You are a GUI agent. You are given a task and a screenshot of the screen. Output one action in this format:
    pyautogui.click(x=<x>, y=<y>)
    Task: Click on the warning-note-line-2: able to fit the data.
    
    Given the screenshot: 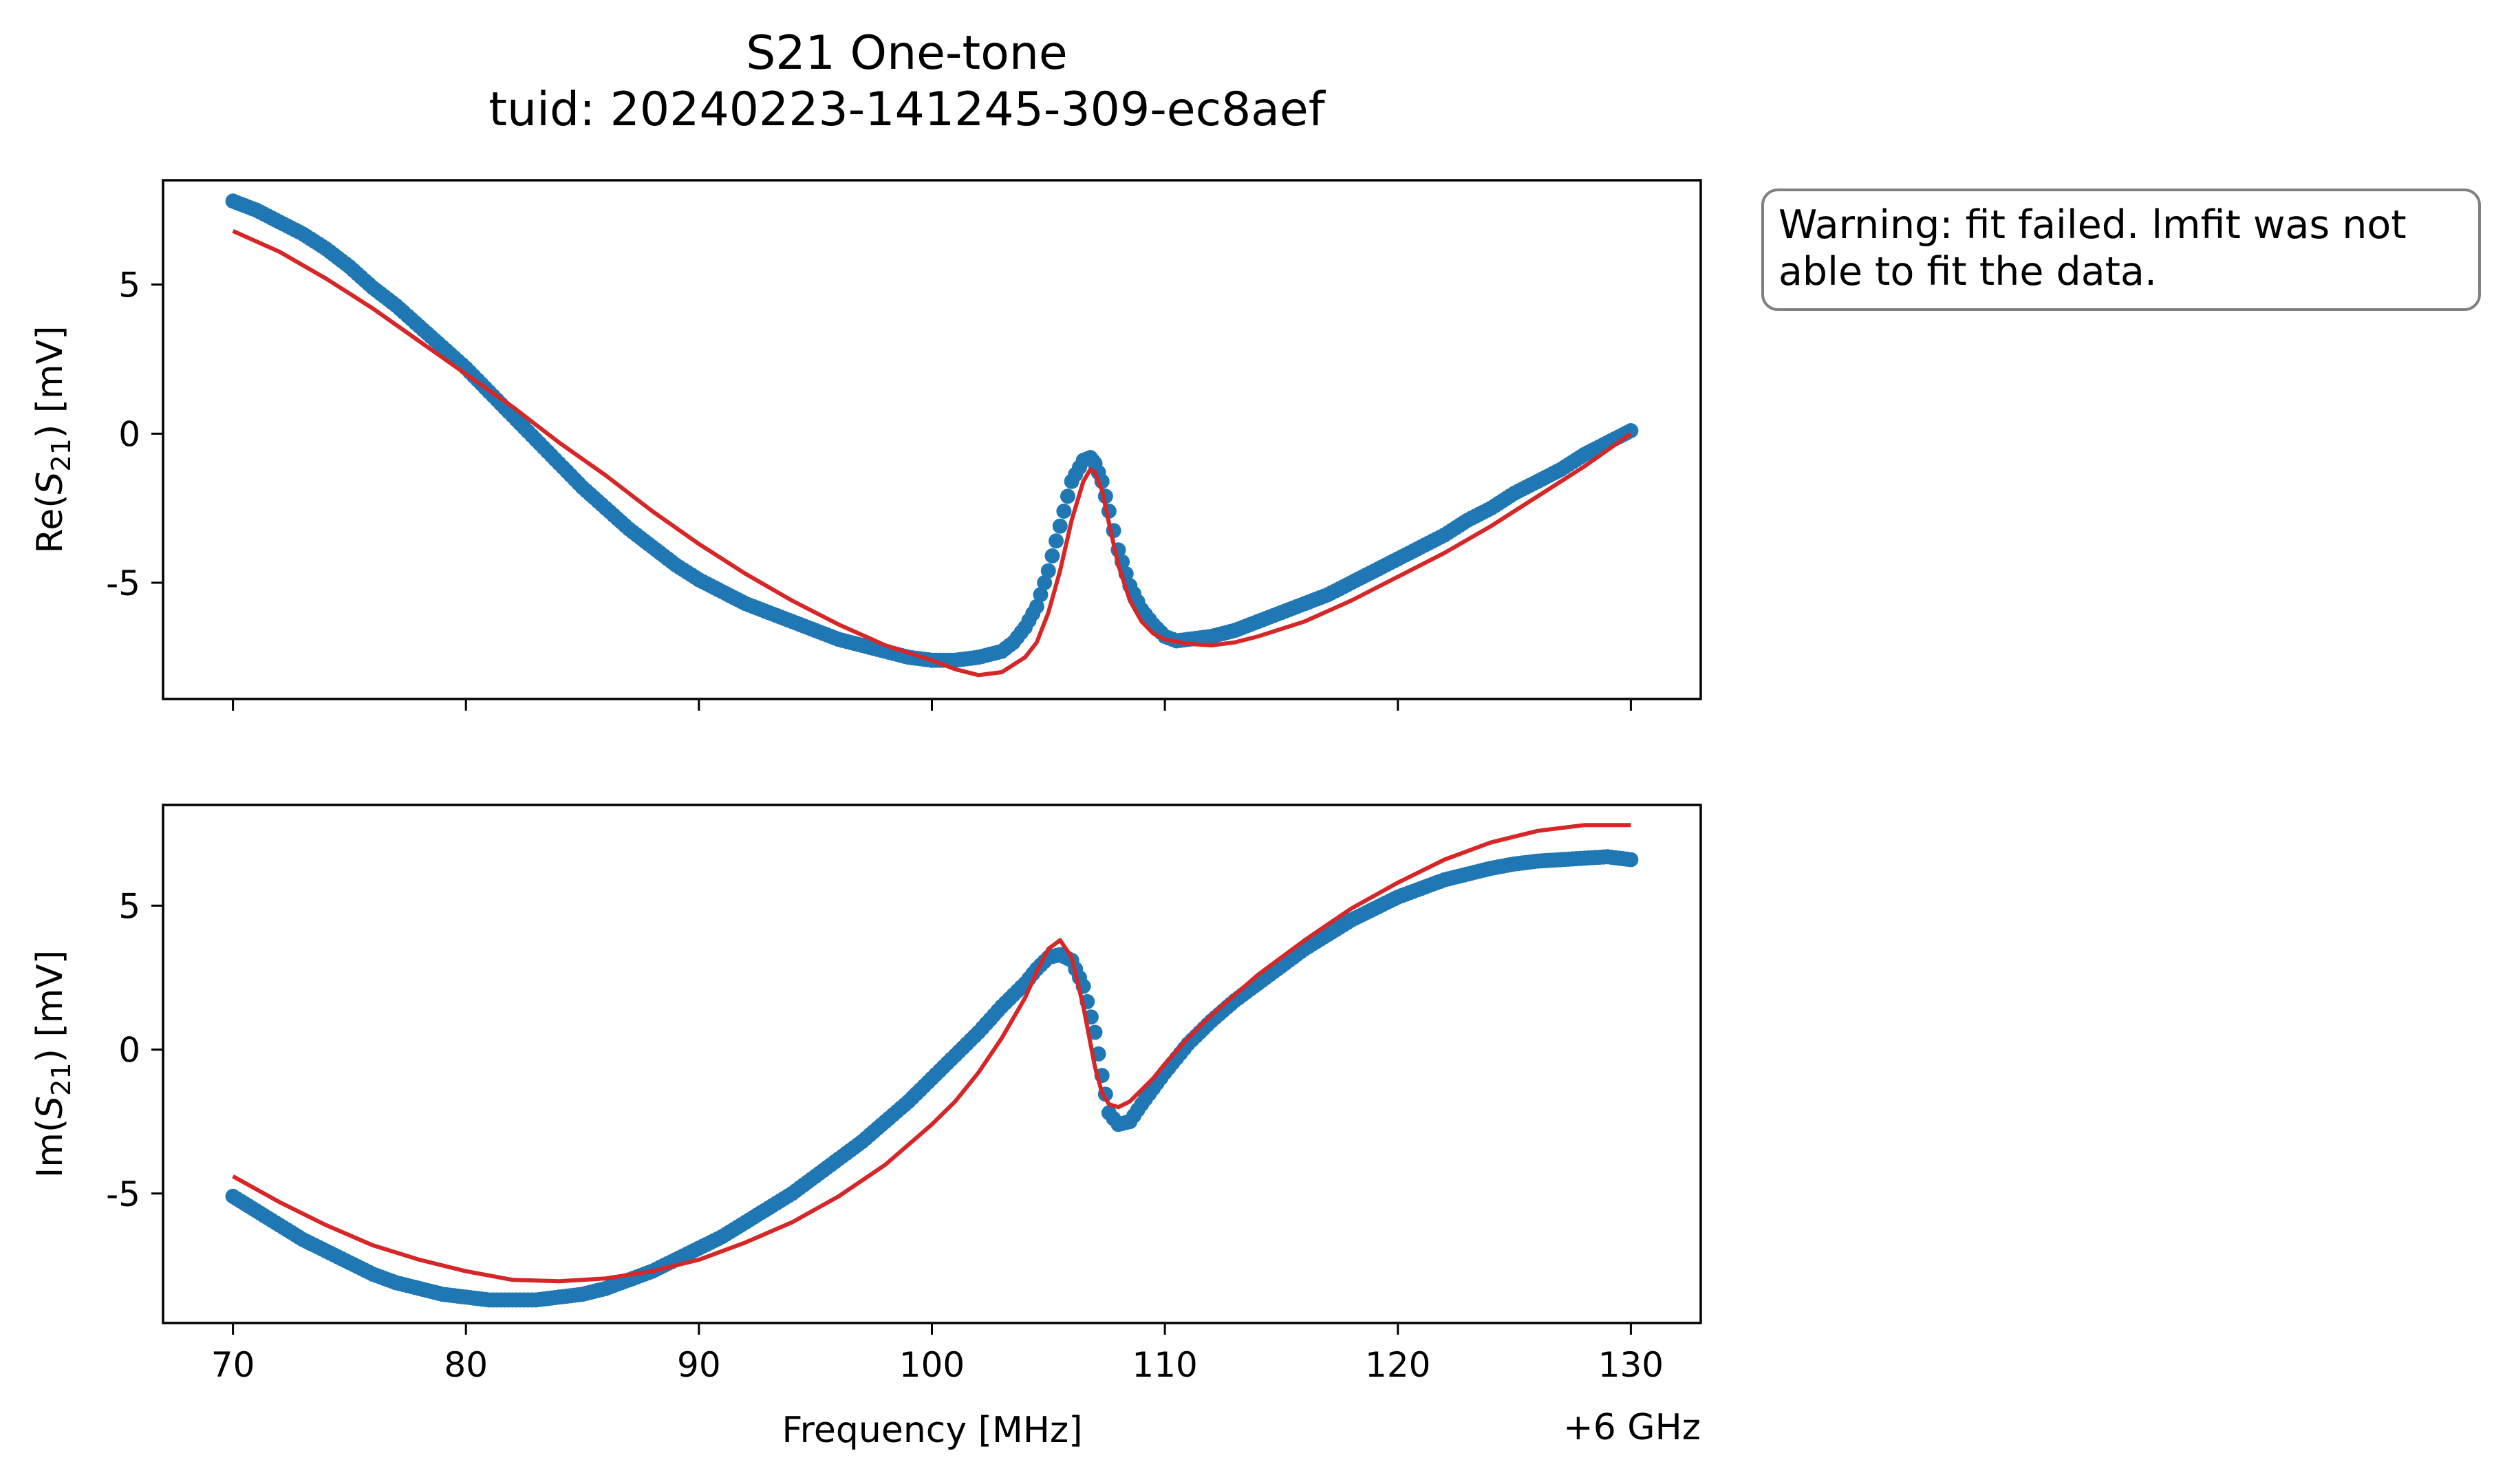 What is the action you would take?
    pyautogui.click(x=1967, y=271)
    